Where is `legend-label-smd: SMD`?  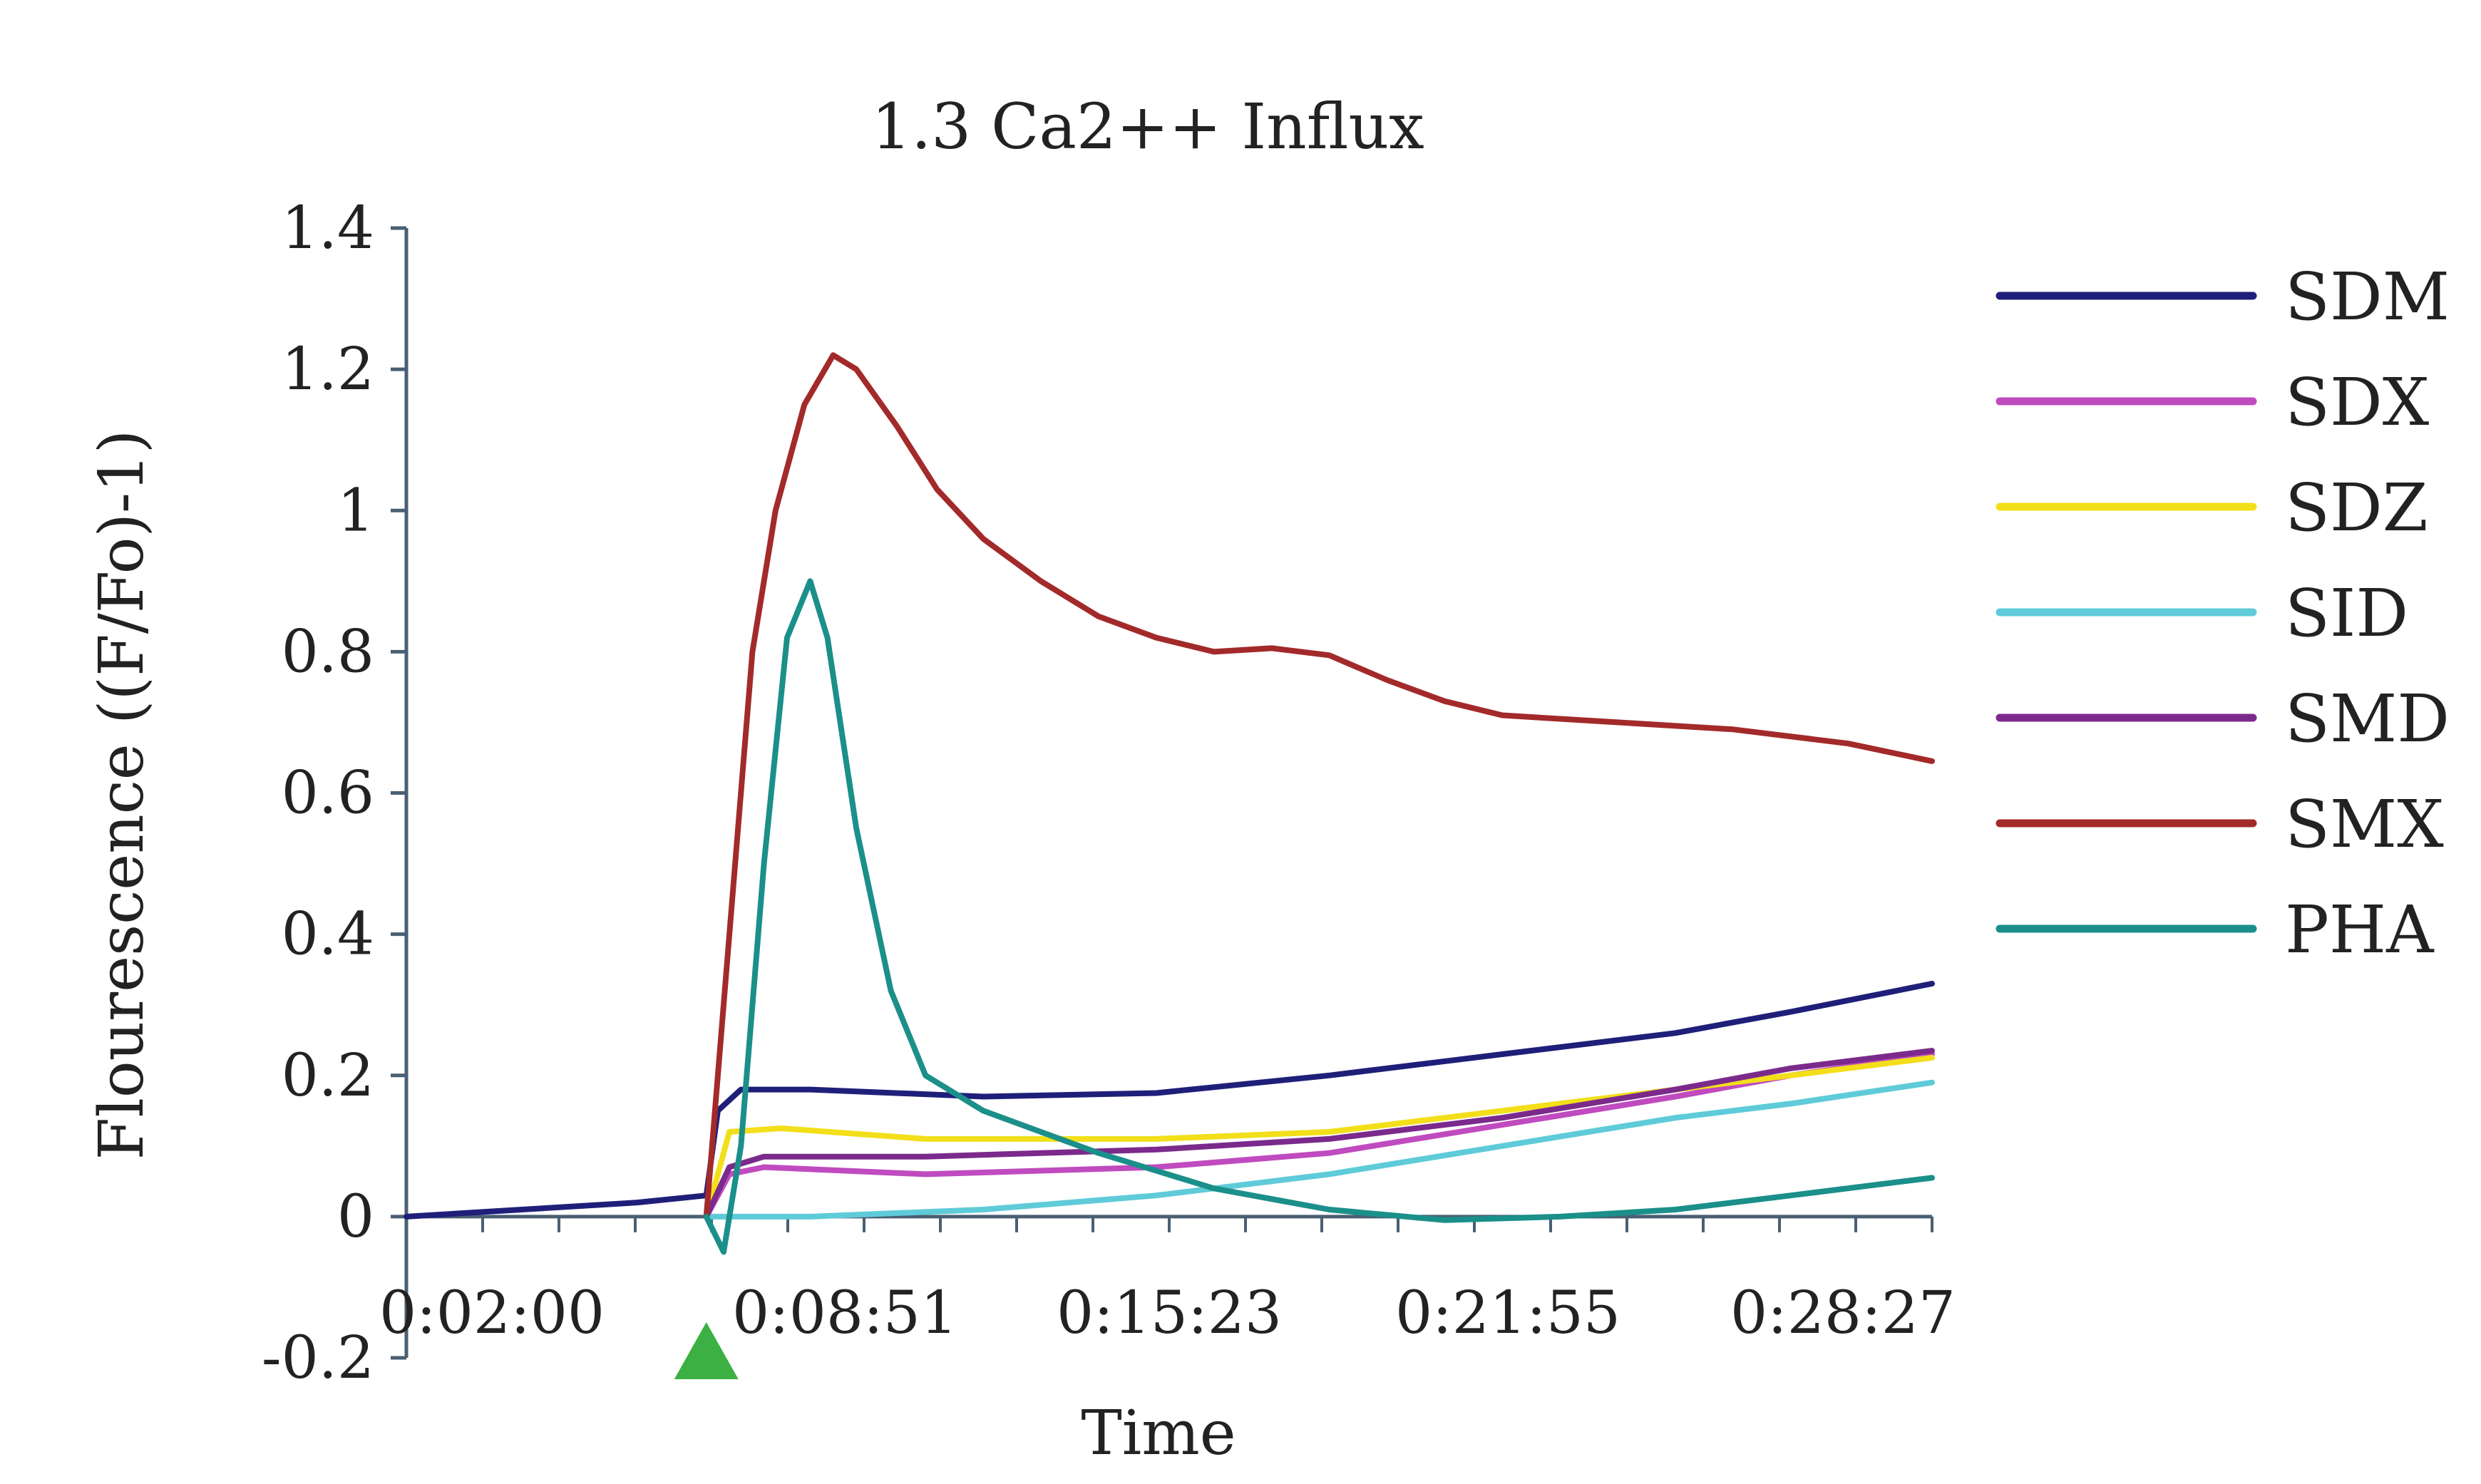
legend-label-smd: SMD is located at coordinates (2368, 719).